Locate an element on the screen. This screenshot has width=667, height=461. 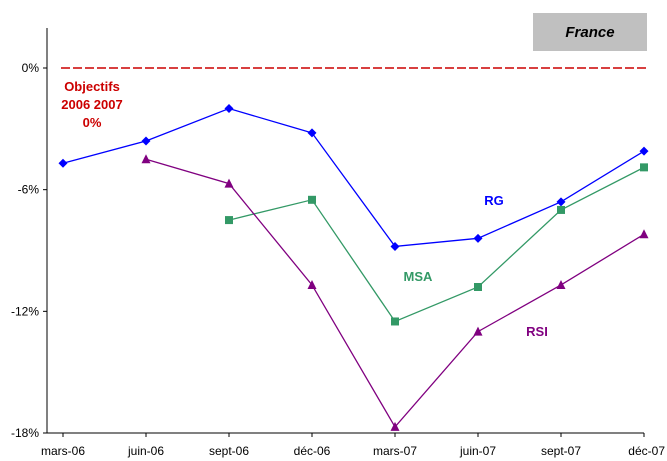
region-title: France is located at coordinates (590, 32).